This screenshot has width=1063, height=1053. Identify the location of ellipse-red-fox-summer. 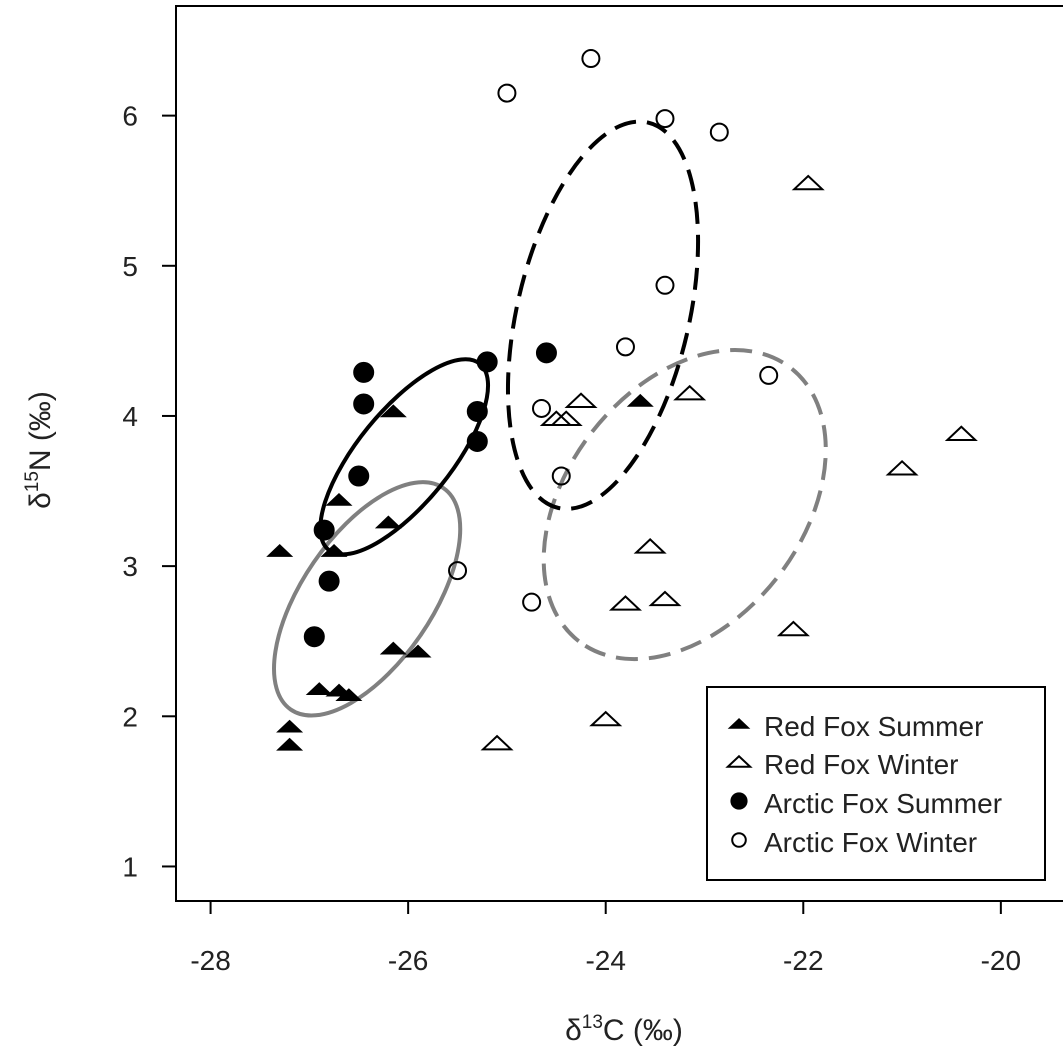
(367, 599).